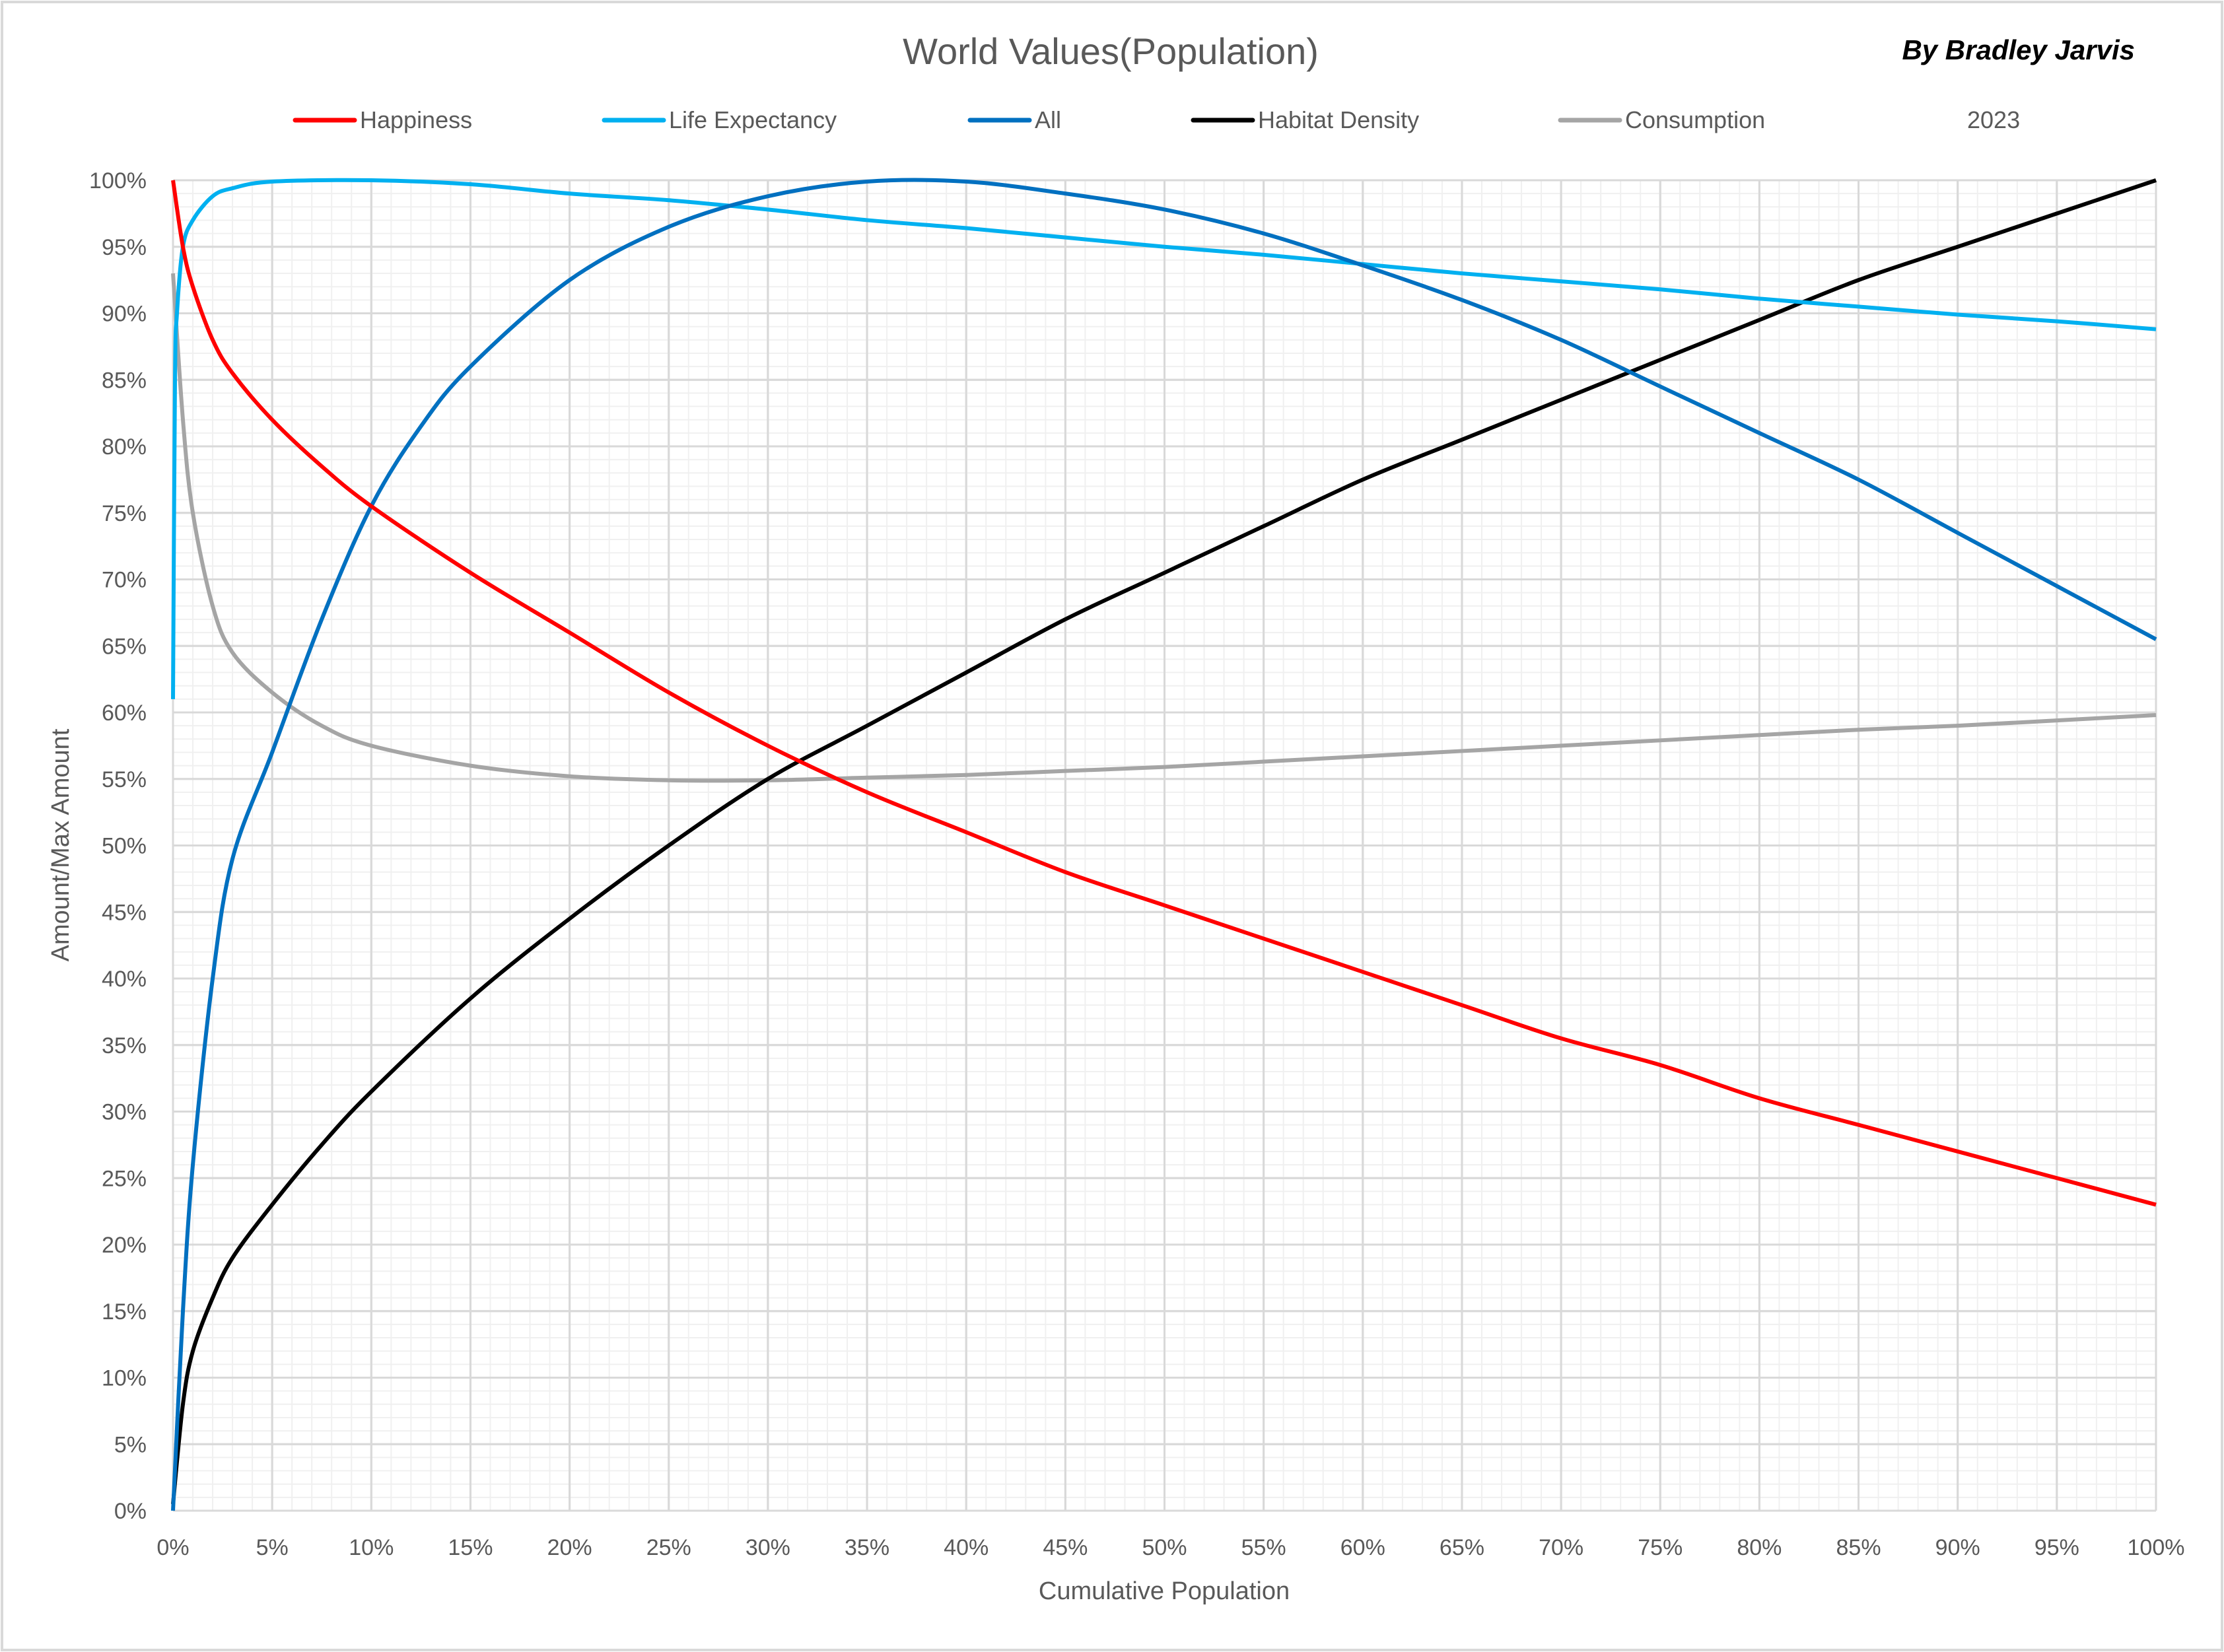 This screenshot has width=2224, height=1652. I want to click on x-tick-label: 10%, so click(371, 1547).